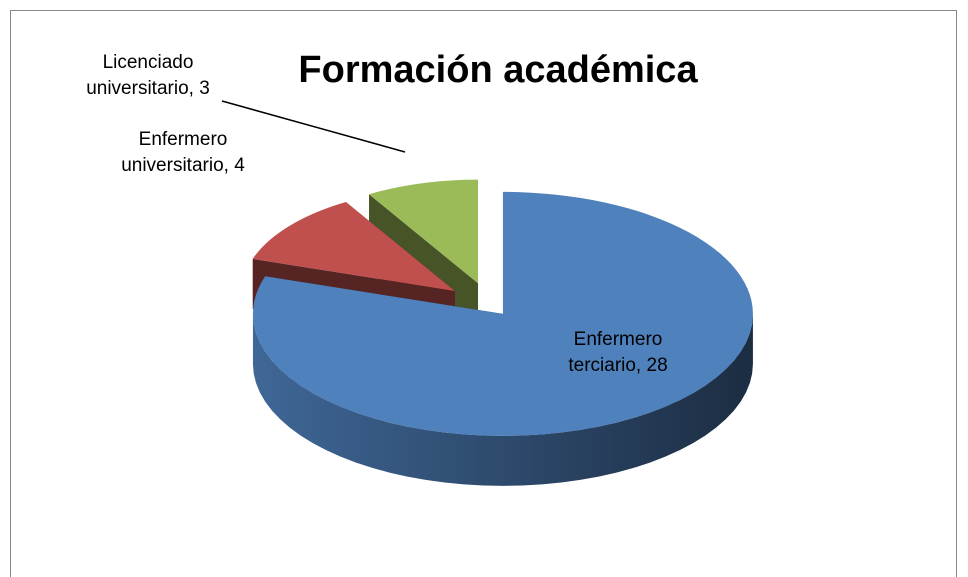  Describe the element at coordinates (148, 62) in the screenshot. I see `data-label-line: Licenciado` at that location.